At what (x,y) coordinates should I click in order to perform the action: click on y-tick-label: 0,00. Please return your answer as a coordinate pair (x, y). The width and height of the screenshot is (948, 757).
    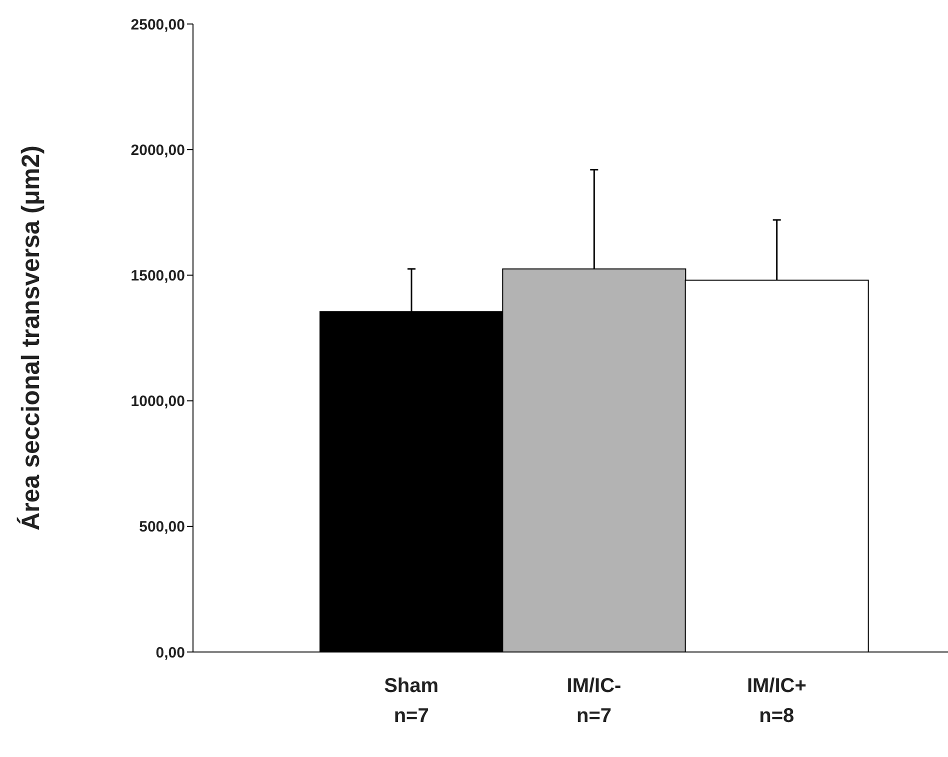
    Looking at the image, I should click on (170, 653).